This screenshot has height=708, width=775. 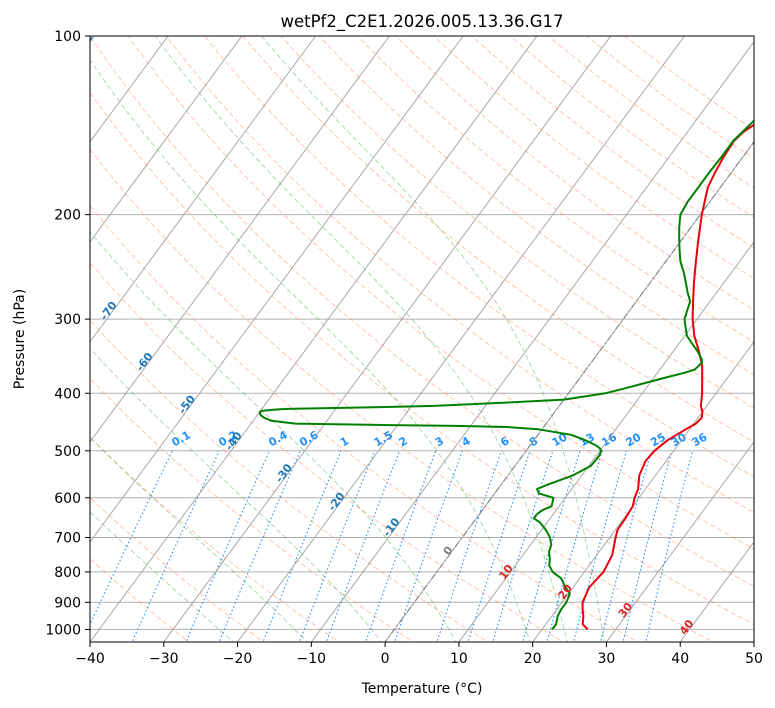 I want to click on y-axis-label: Pressure (hPa), so click(x=20, y=339).